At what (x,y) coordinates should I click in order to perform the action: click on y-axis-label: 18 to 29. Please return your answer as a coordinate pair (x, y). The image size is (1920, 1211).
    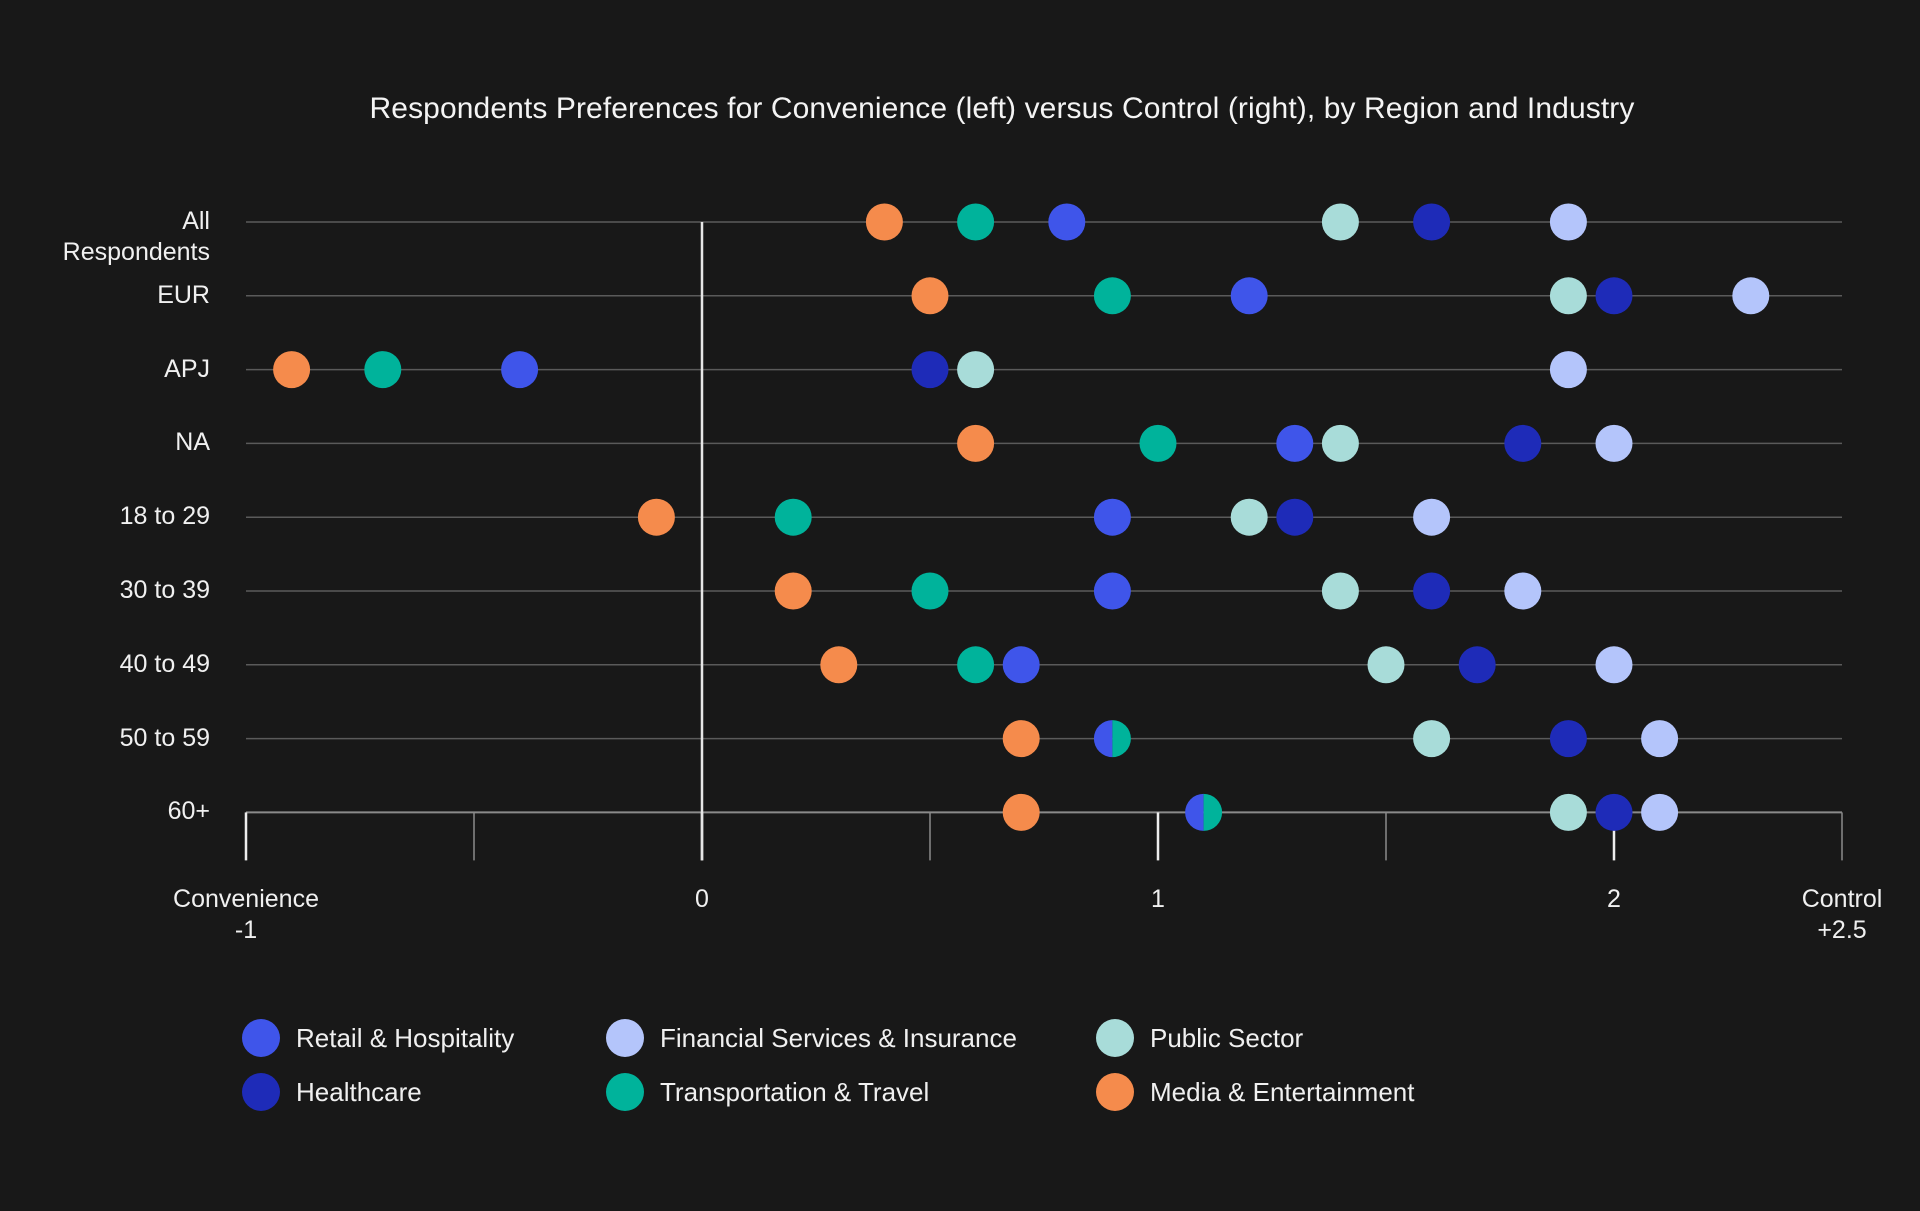
    Looking at the image, I should click on (165, 516).